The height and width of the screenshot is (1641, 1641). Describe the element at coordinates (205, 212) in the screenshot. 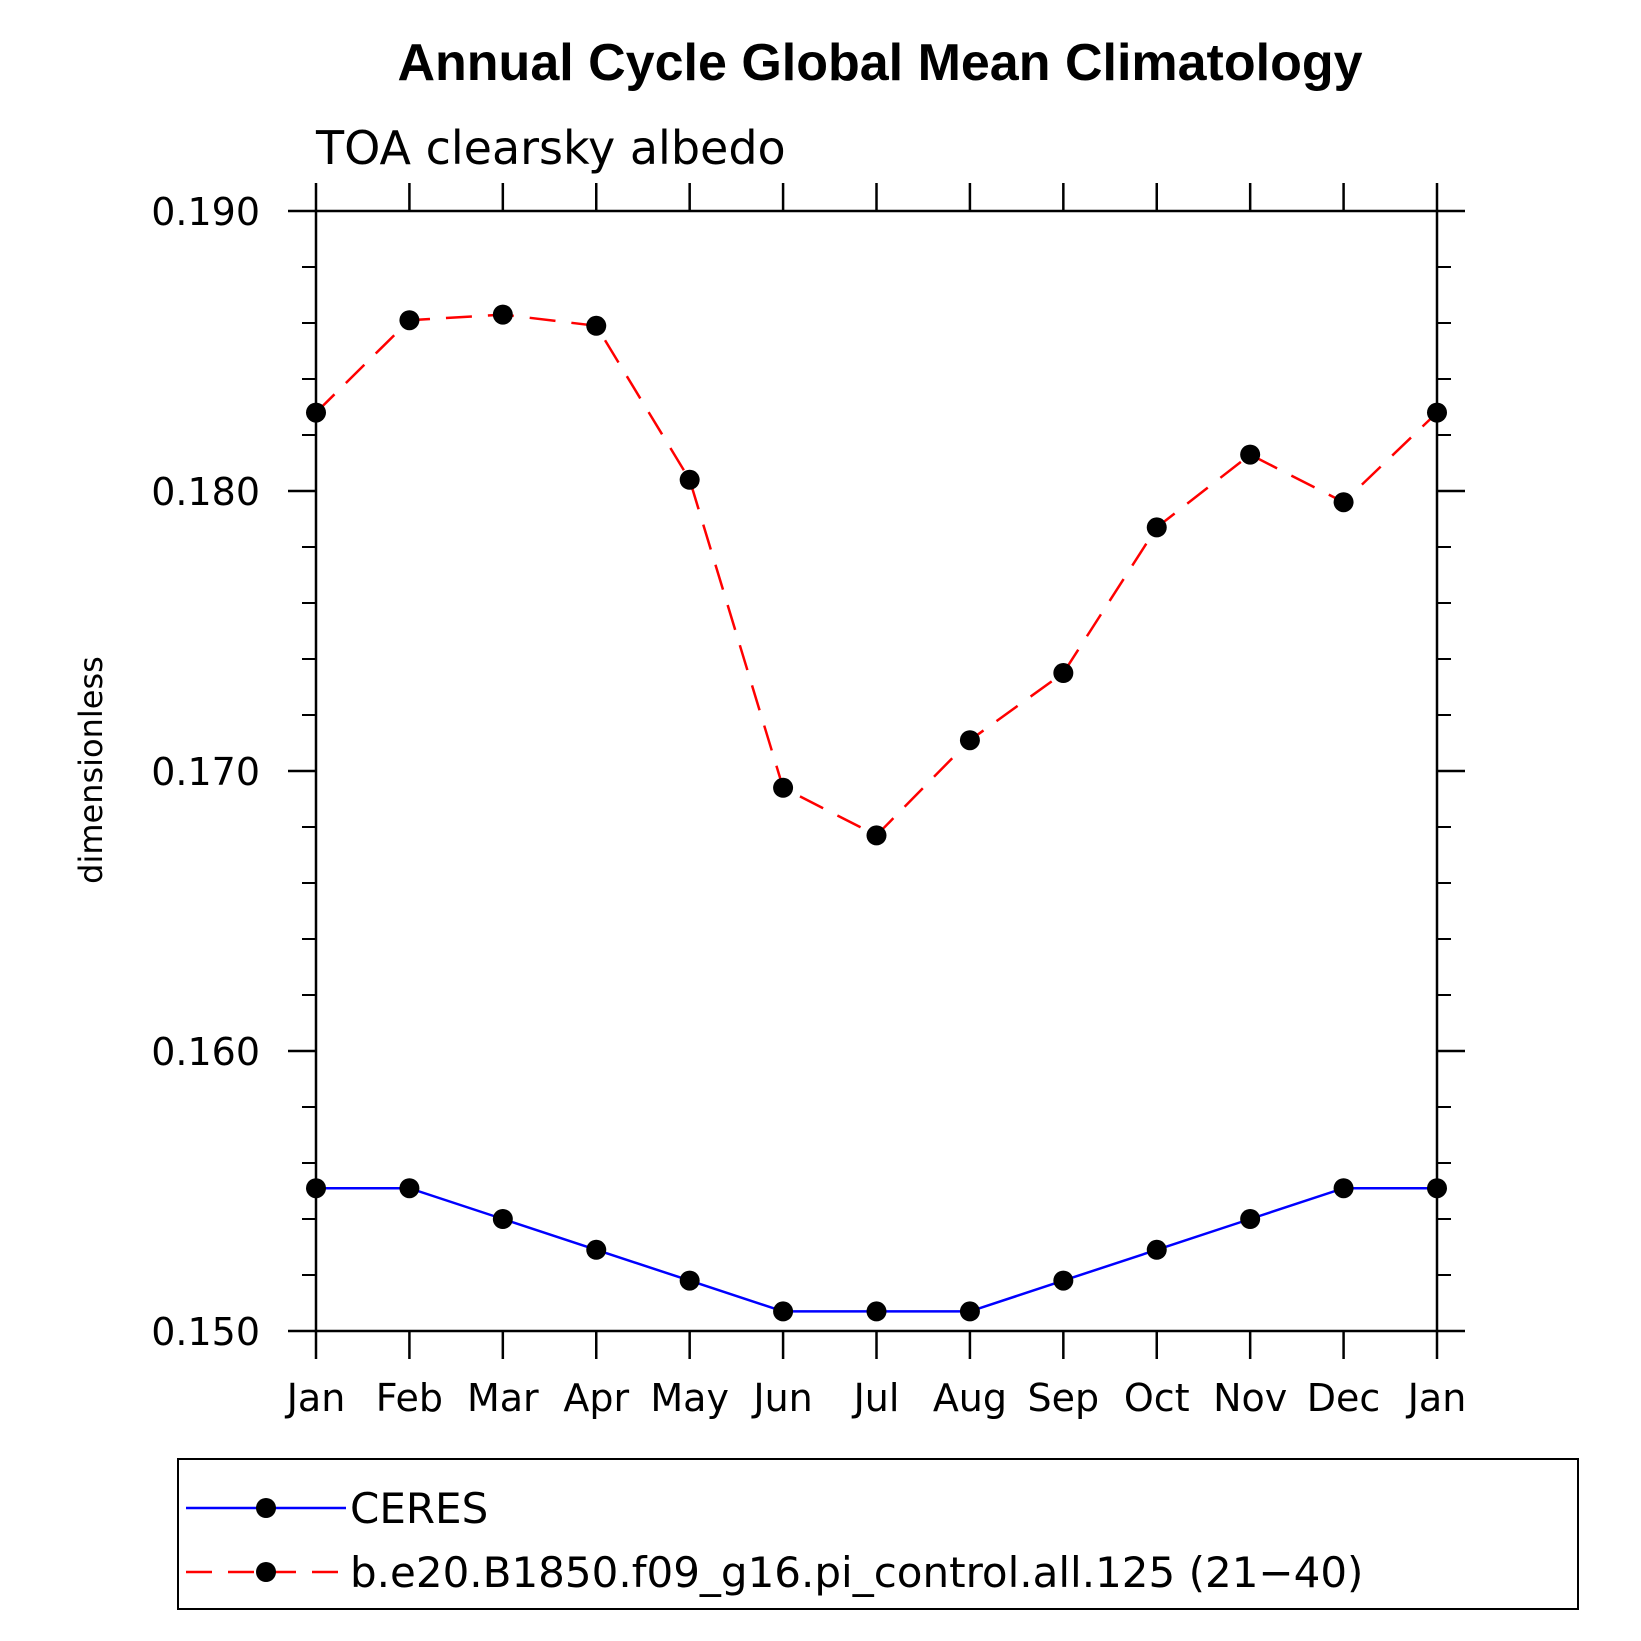

I see `y-tick-label: 0.190` at that location.